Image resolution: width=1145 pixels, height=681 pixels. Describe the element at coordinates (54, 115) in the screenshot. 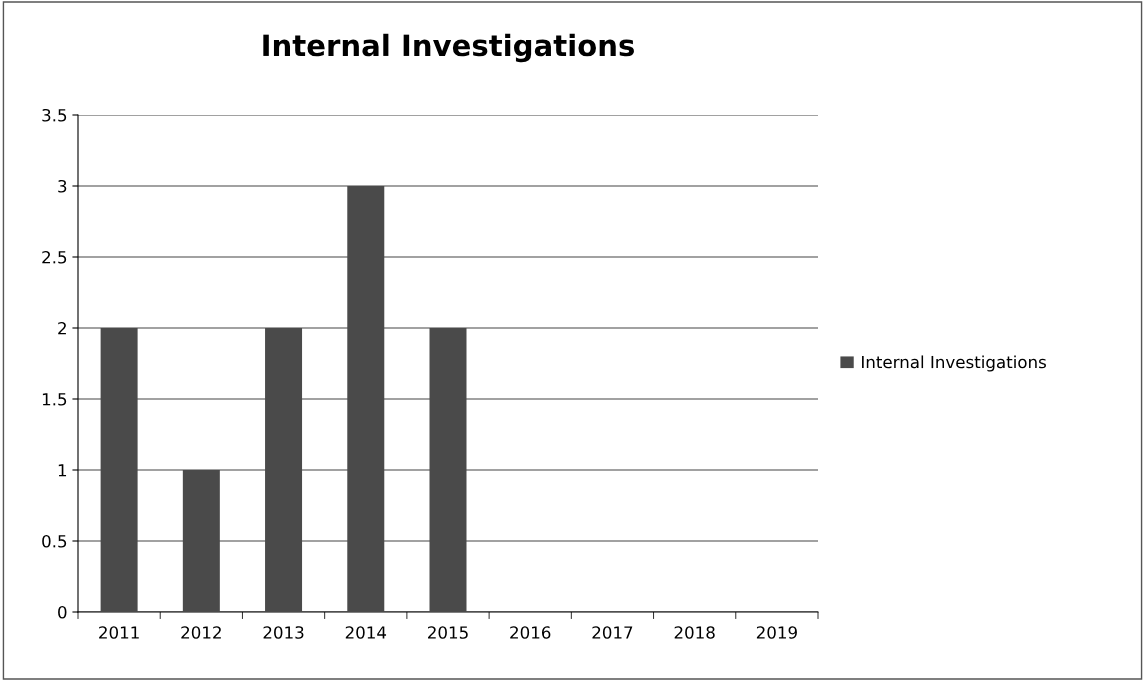

I see `y-tick-label: 3.5` at that location.